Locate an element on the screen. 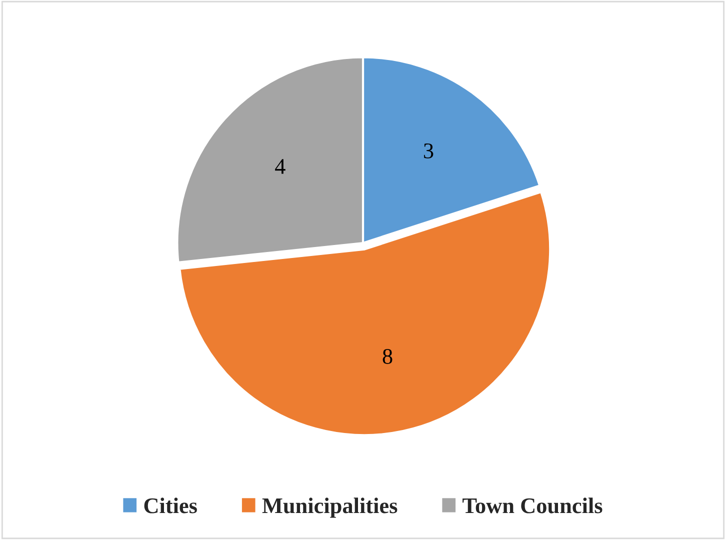 This screenshot has height=540, width=726. data-label: 4 is located at coordinates (280, 166).